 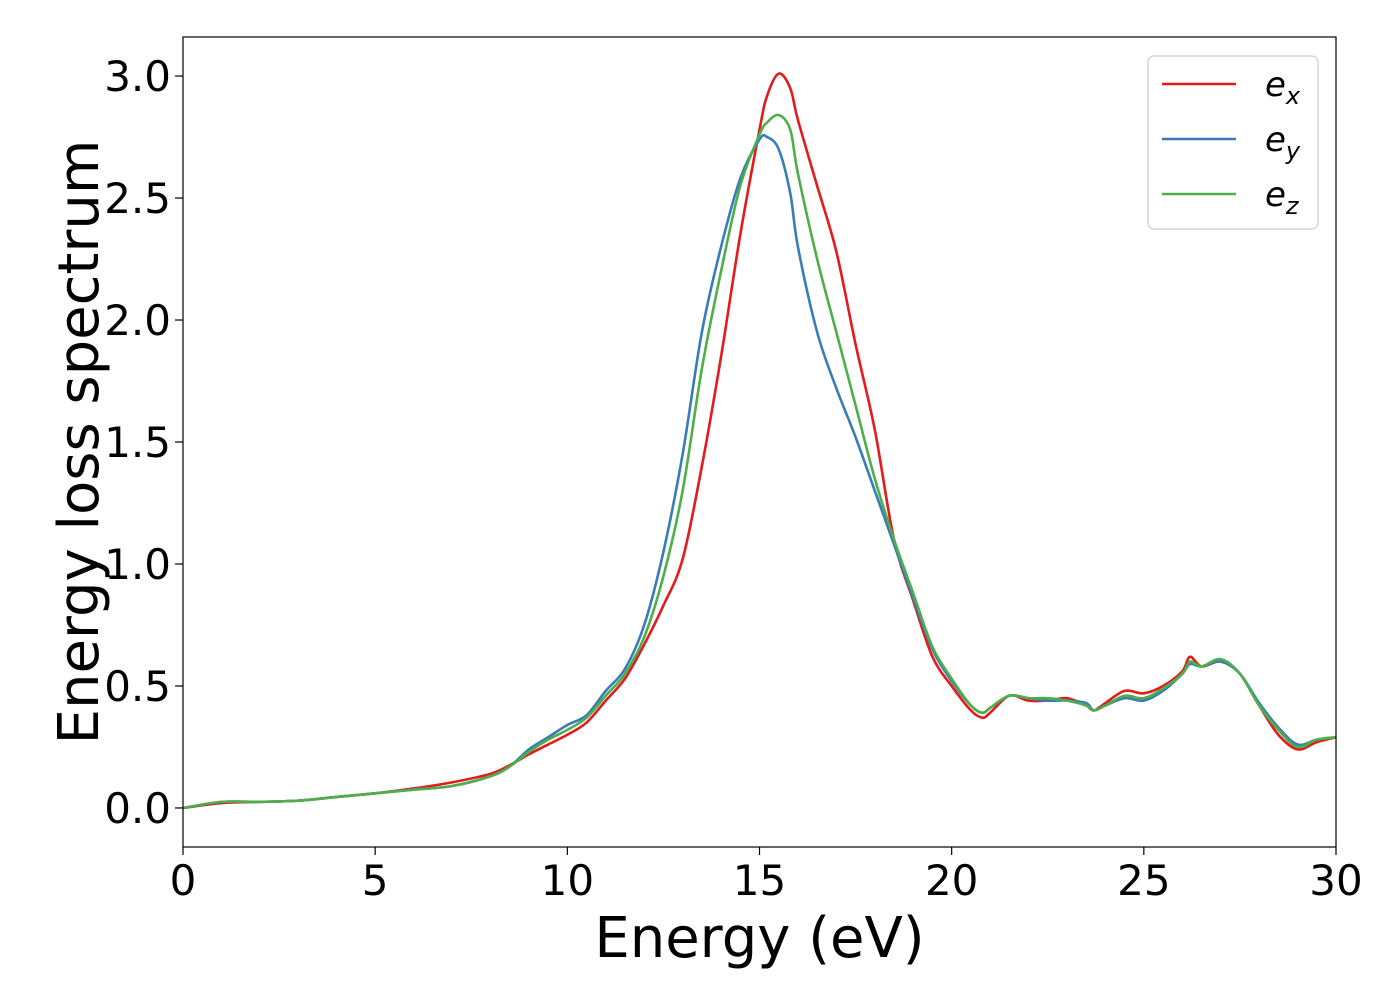 What do you see at coordinates (1283, 87) in the screenshot?
I see `legend-label-x: ex` at bounding box center [1283, 87].